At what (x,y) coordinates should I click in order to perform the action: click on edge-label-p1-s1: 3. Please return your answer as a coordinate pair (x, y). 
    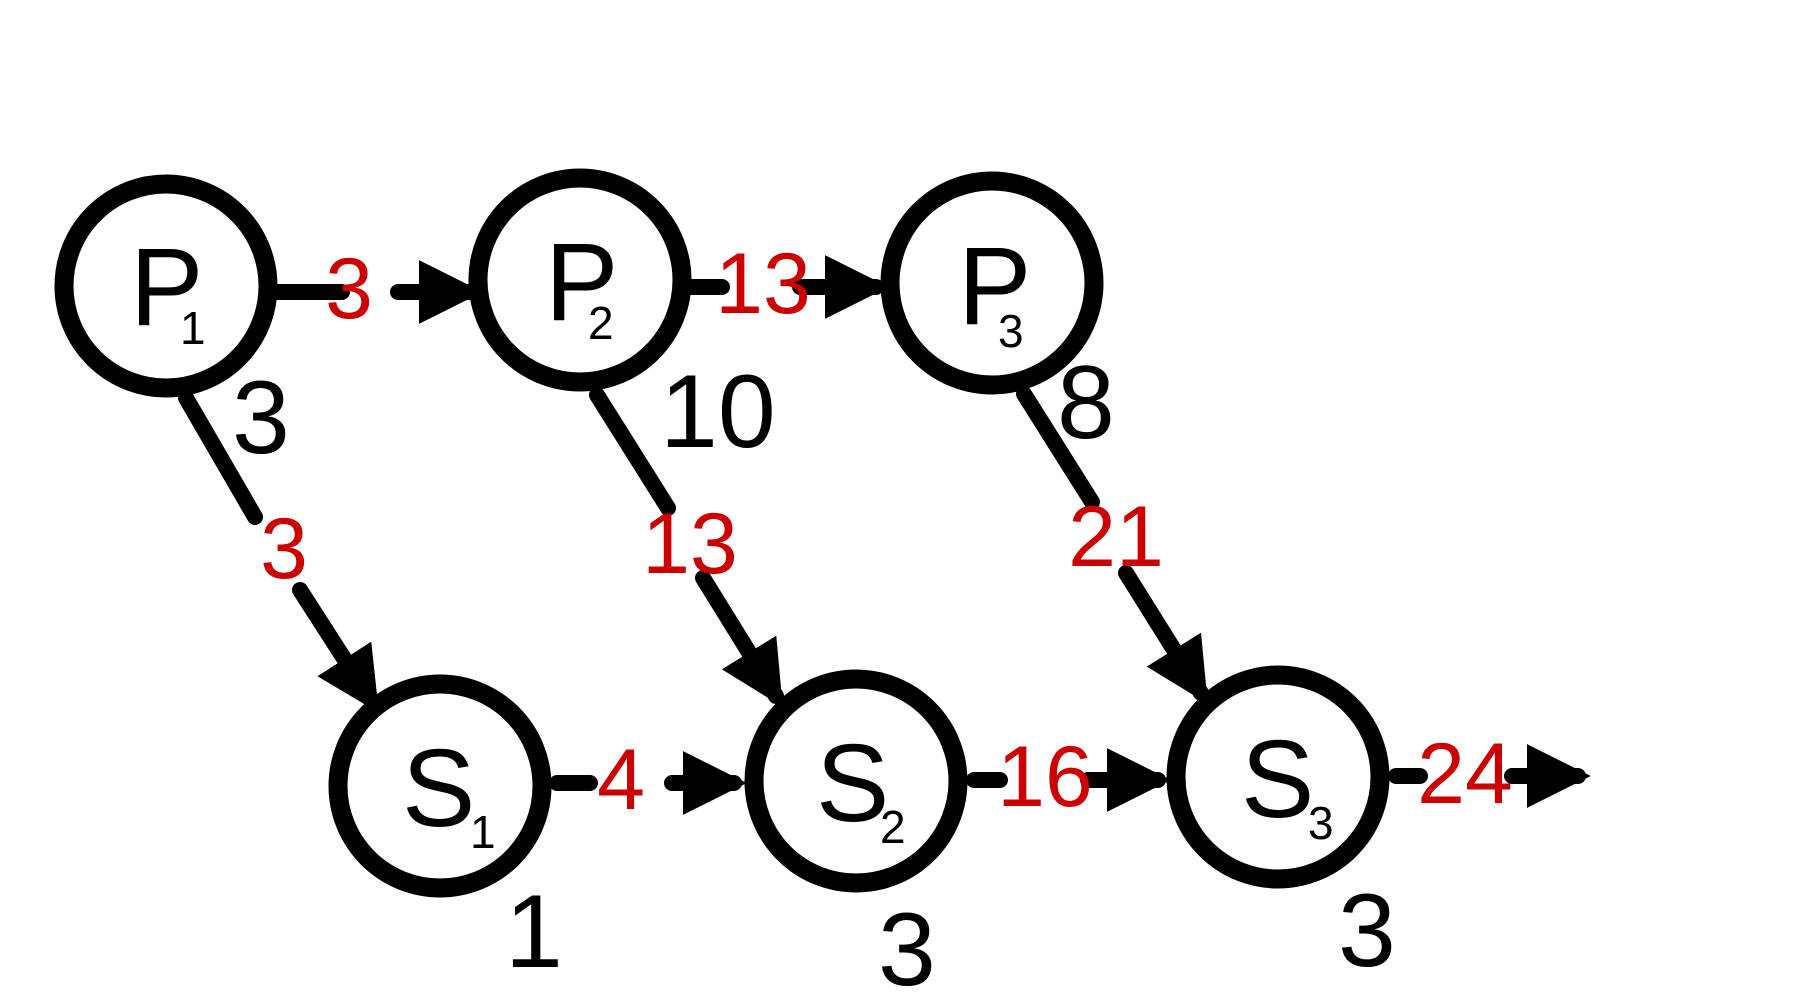
    Looking at the image, I should click on (284, 549).